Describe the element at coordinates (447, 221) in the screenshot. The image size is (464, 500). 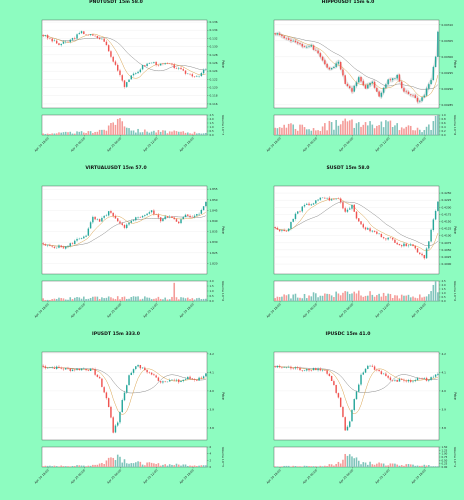
I see `y-tick-label: 0.4150` at that location.